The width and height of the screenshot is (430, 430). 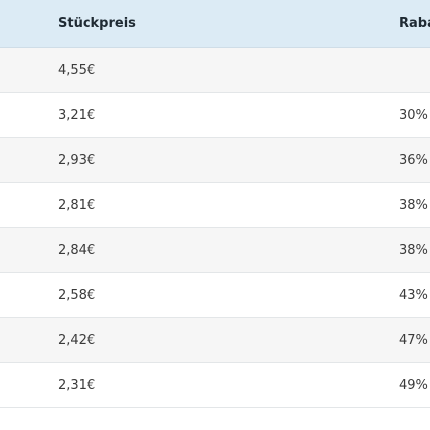 What do you see at coordinates (77, 205) in the screenshot?
I see `table-cell: 2,81€` at bounding box center [77, 205].